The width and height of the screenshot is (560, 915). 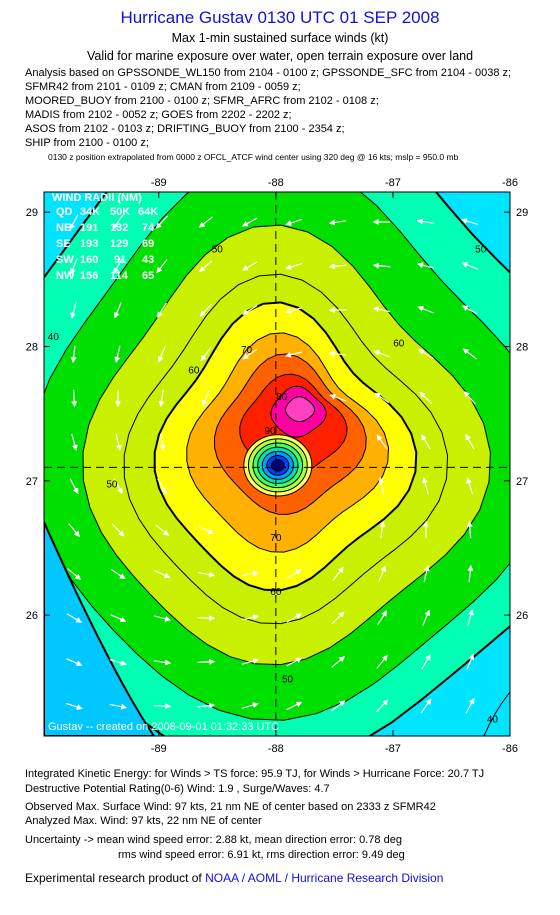 What do you see at coordinates (300, 409) in the screenshot?
I see `contour-band` at bounding box center [300, 409].